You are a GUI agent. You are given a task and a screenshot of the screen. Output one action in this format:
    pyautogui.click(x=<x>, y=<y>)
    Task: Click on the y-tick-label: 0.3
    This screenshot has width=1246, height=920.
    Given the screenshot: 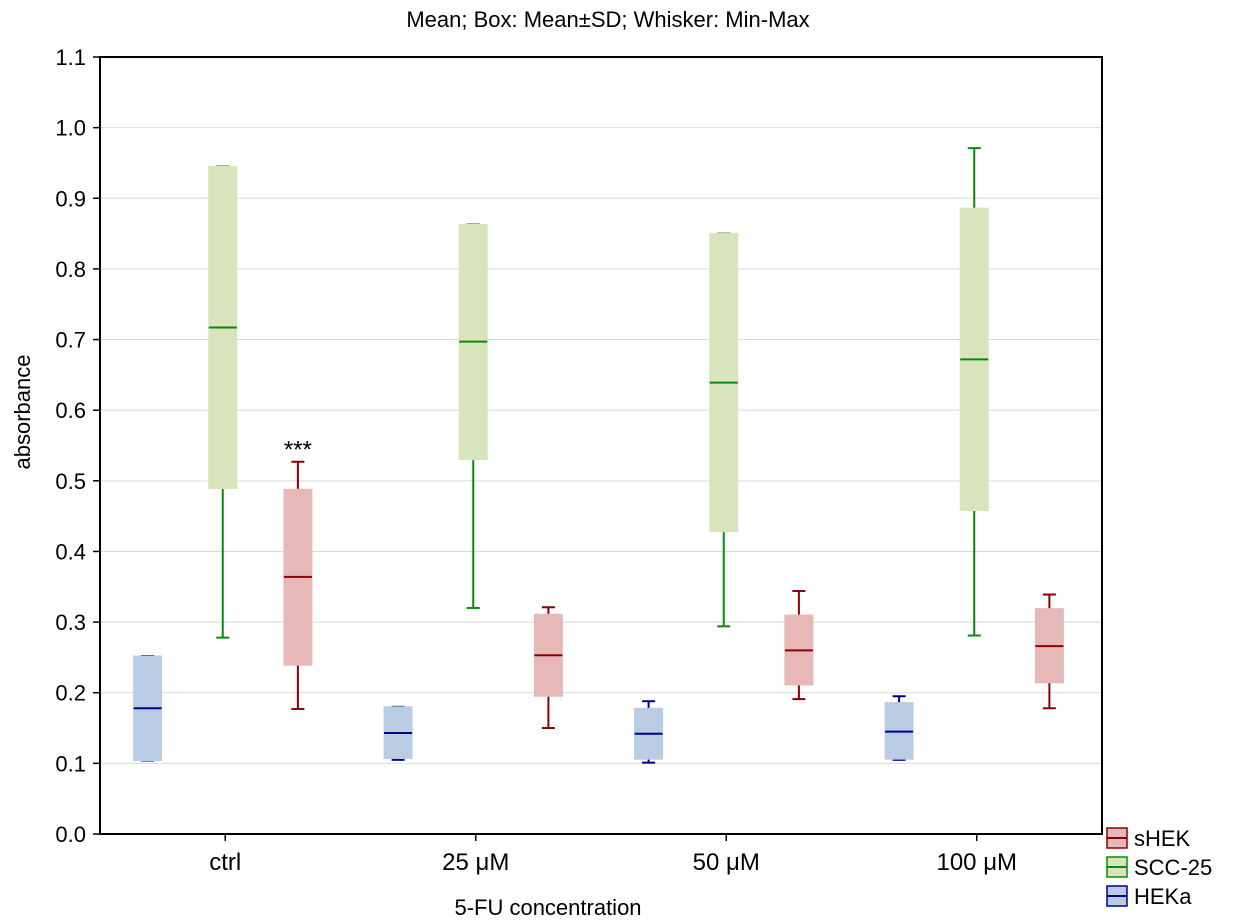 What is the action you would take?
    pyautogui.click(x=70, y=622)
    